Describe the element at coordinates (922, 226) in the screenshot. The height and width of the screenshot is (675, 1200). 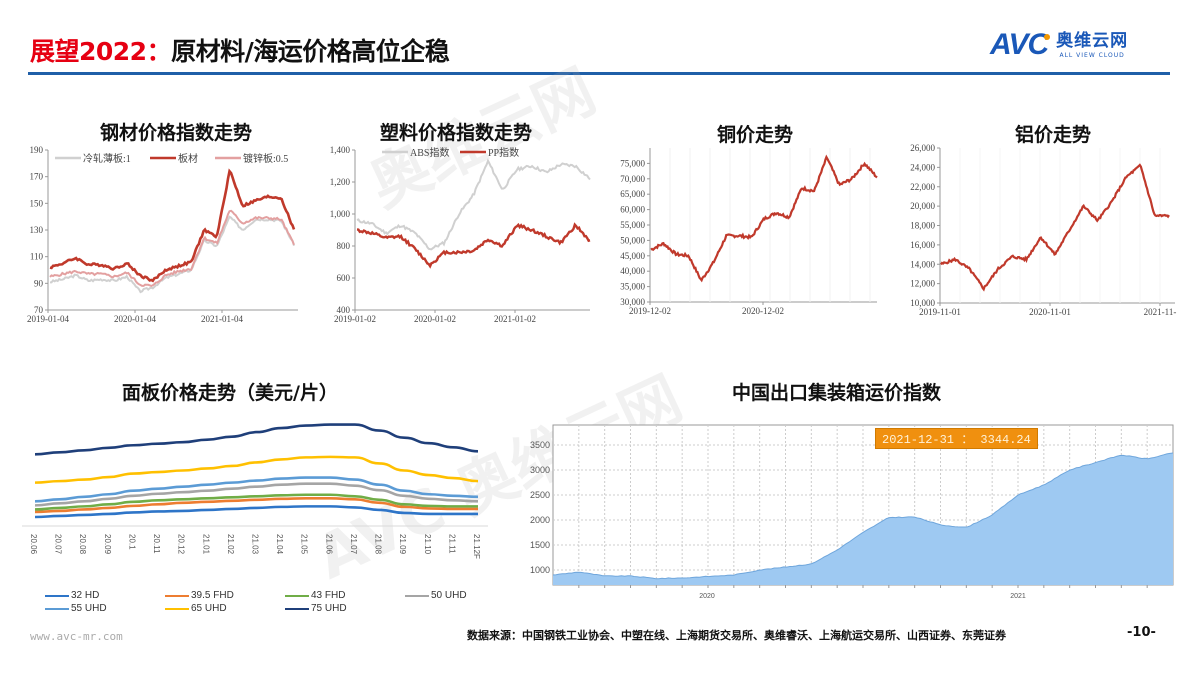
I see `svg-text: 18,000` at that location.